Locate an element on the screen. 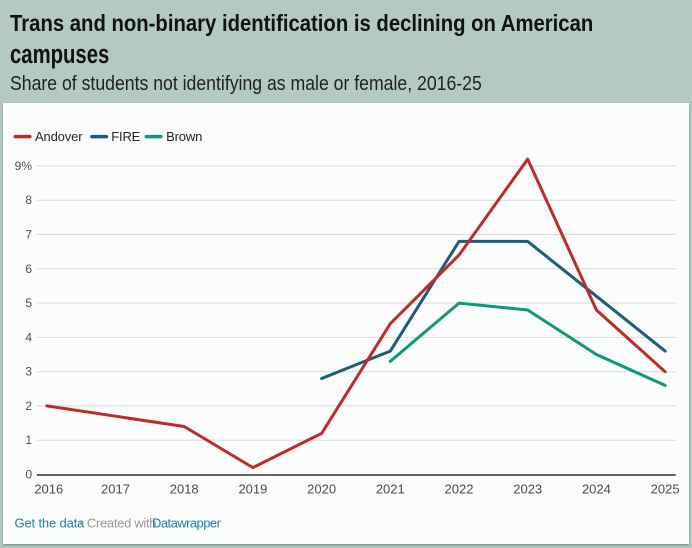 The width and height of the screenshot is (692, 548). svg-text: 8 is located at coordinates (28, 200).